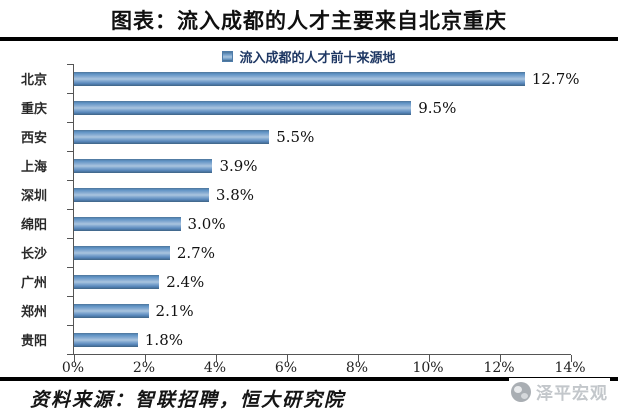 This screenshot has width=618, height=418. I want to click on category-label: 长沙, so click(33, 255).